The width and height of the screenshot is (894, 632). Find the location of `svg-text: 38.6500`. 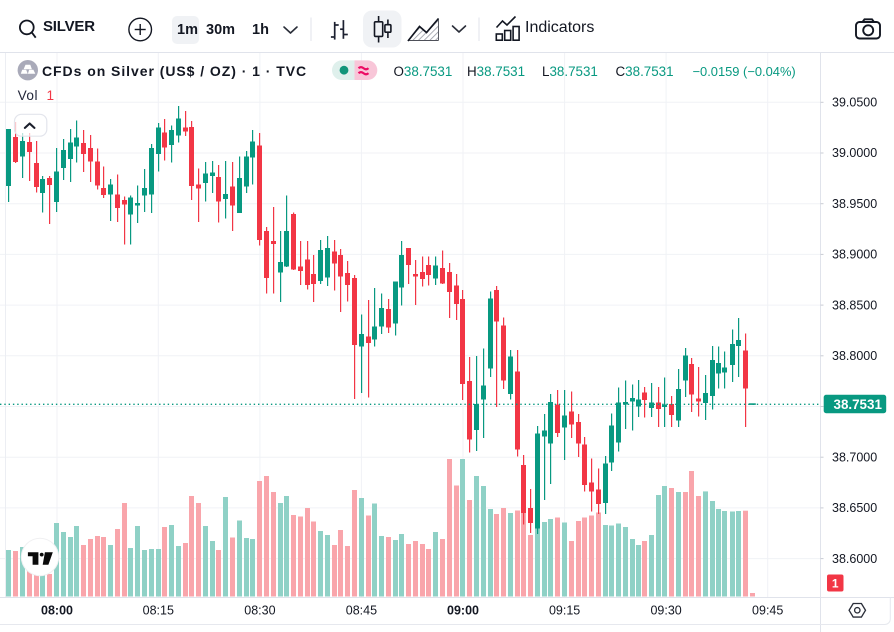

svg-text: 38.6500 is located at coordinates (854, 508).